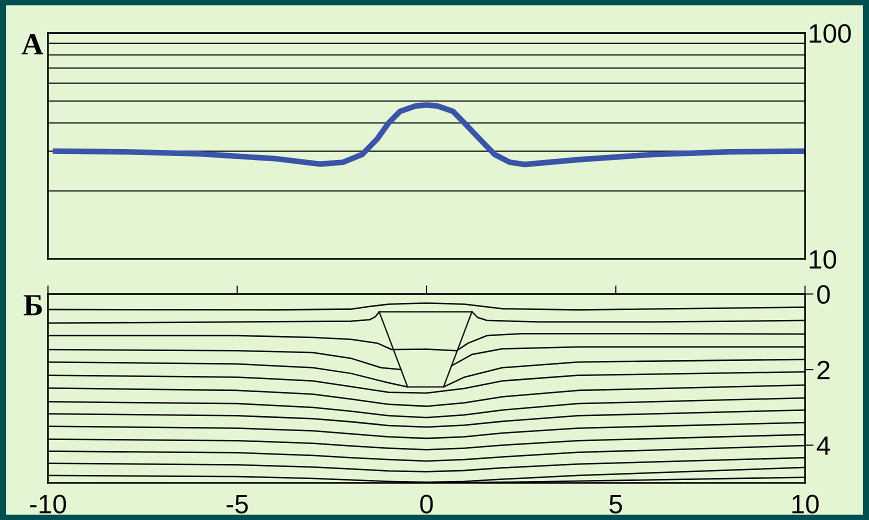  What do you see at coordinates (823, 445) in the screenshot?
I see `y-tick-label: 4` at bounding box center [823, 445].